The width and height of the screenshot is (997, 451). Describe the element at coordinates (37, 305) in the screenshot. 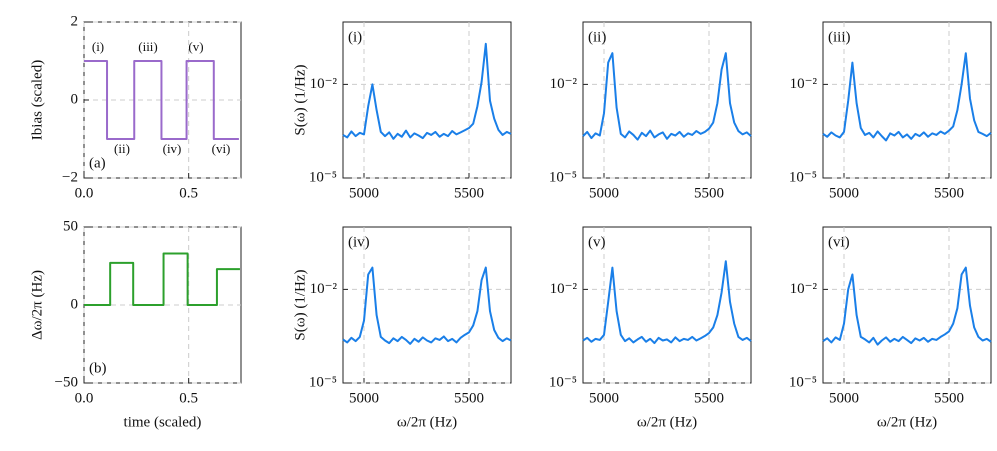

I see `y-axis-label: Δω/2π (Hz)` at that location.